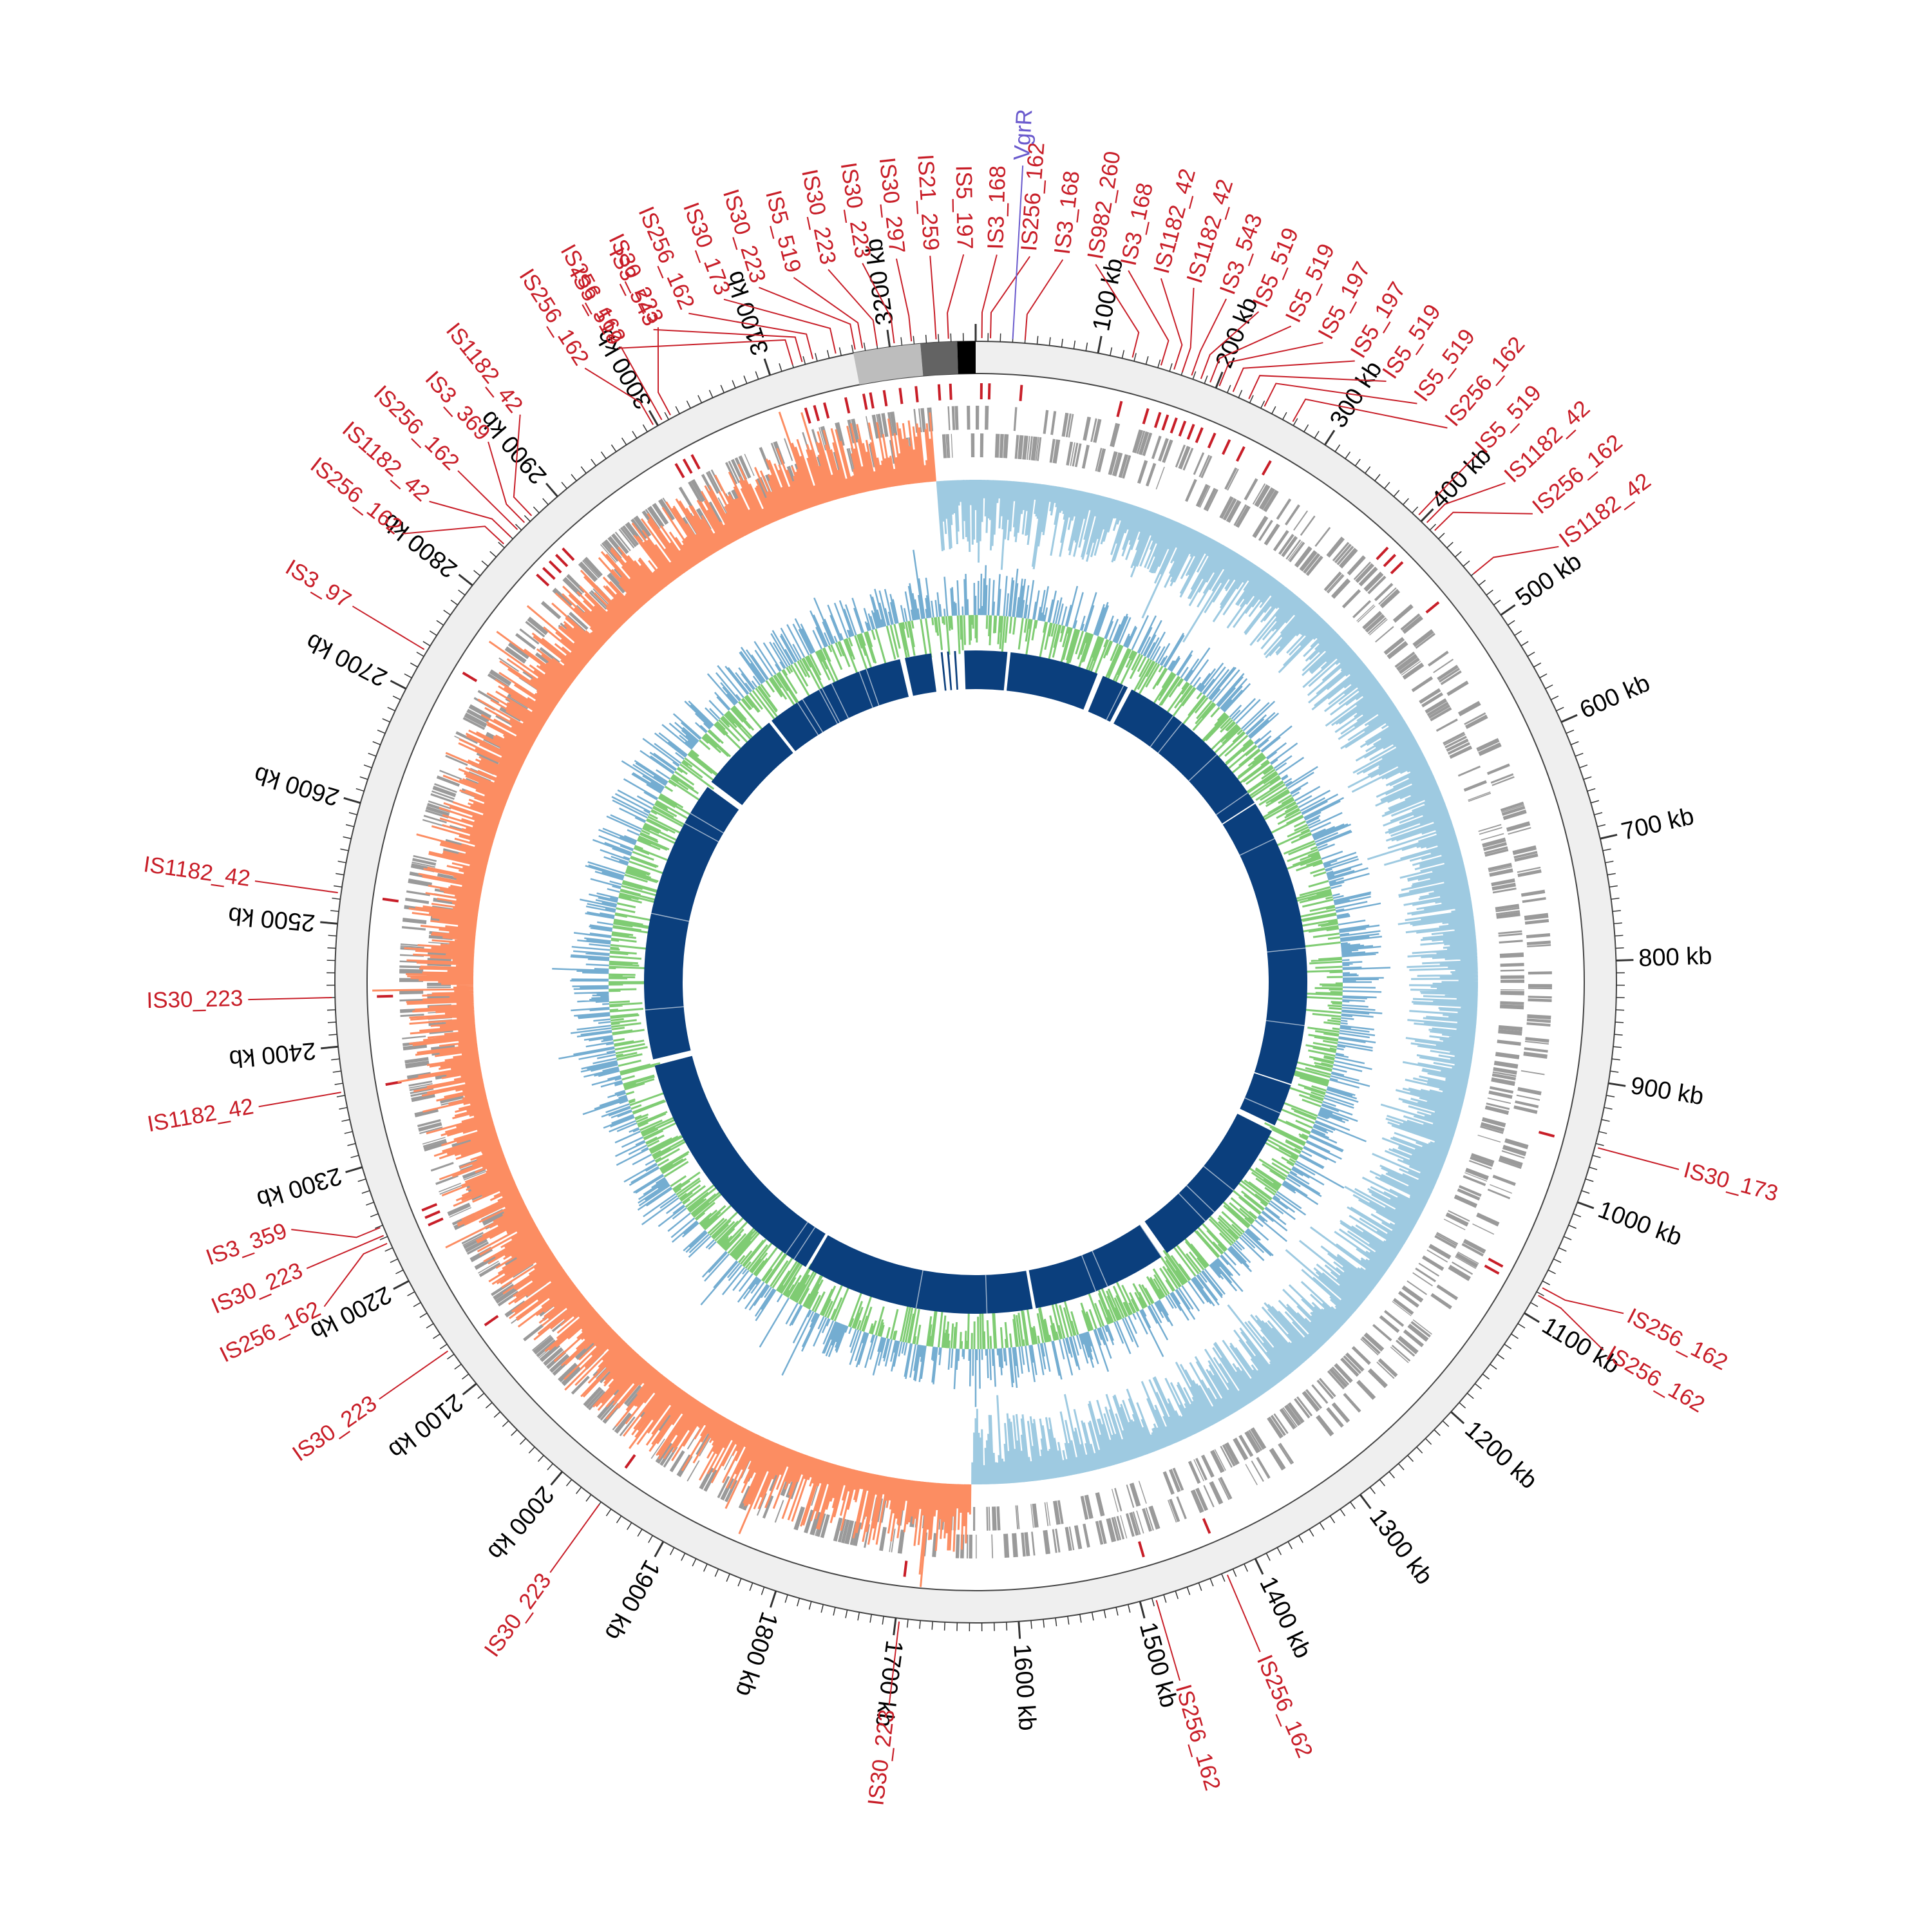 The width and height of the screenshot is (1932, 1932). Describe the element at coordinates (783, 231) in the screenshot. I see `is-element-label: IS5_519` at that location.